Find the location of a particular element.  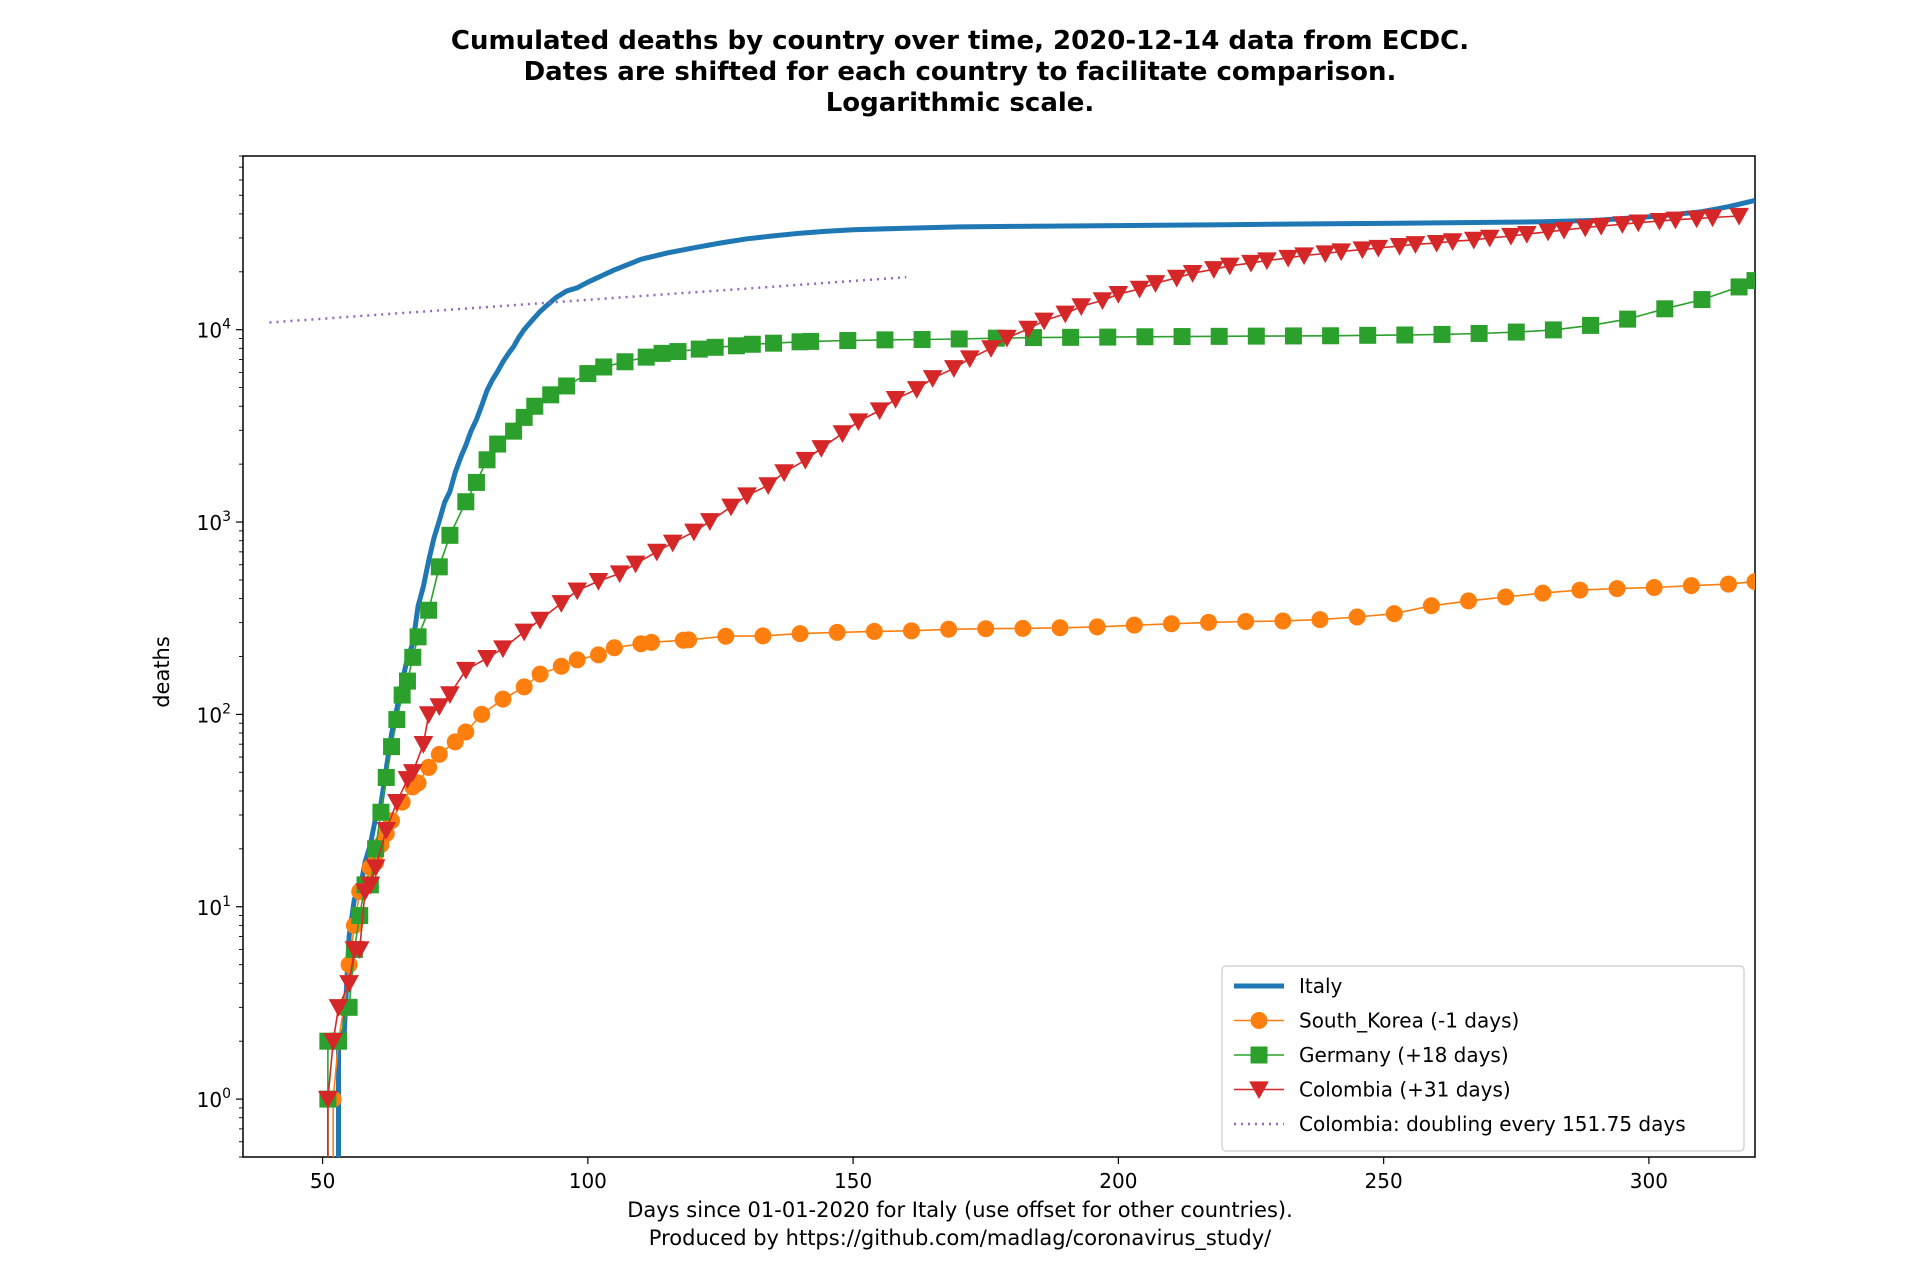

legend-label: Italy is located at coordinates (1321, 986).